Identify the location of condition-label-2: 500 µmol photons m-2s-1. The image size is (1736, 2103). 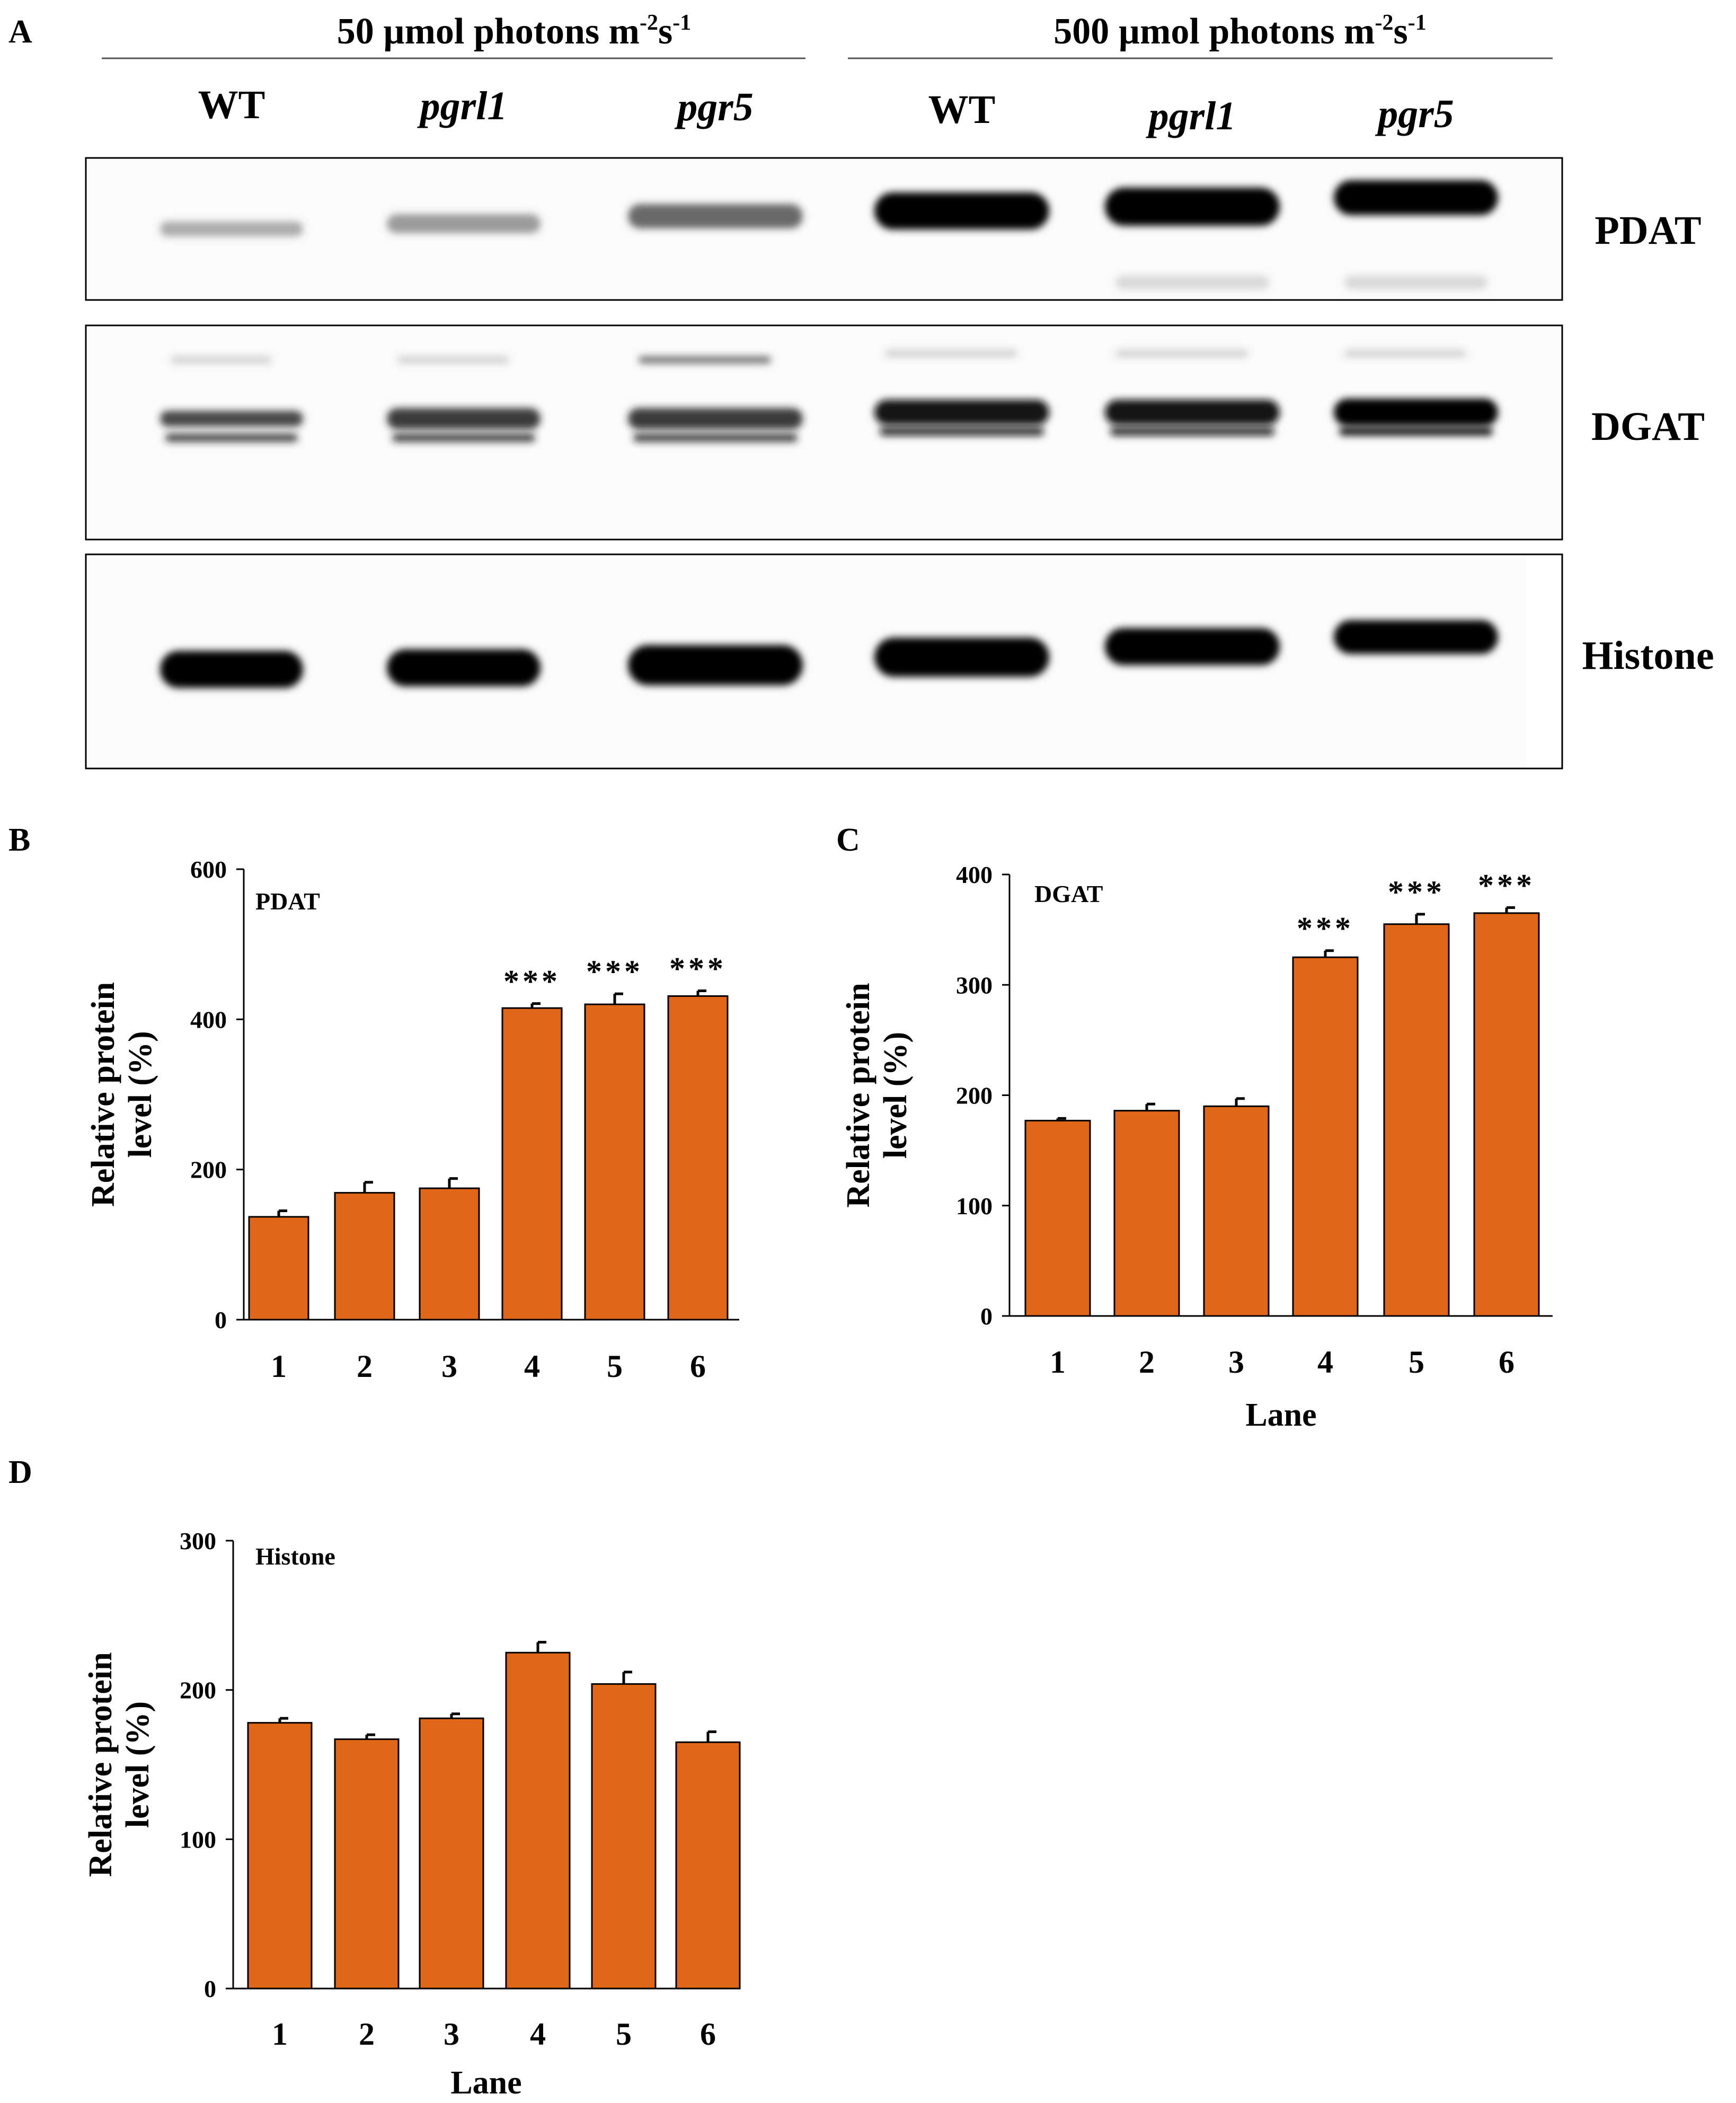
(1240, 32).